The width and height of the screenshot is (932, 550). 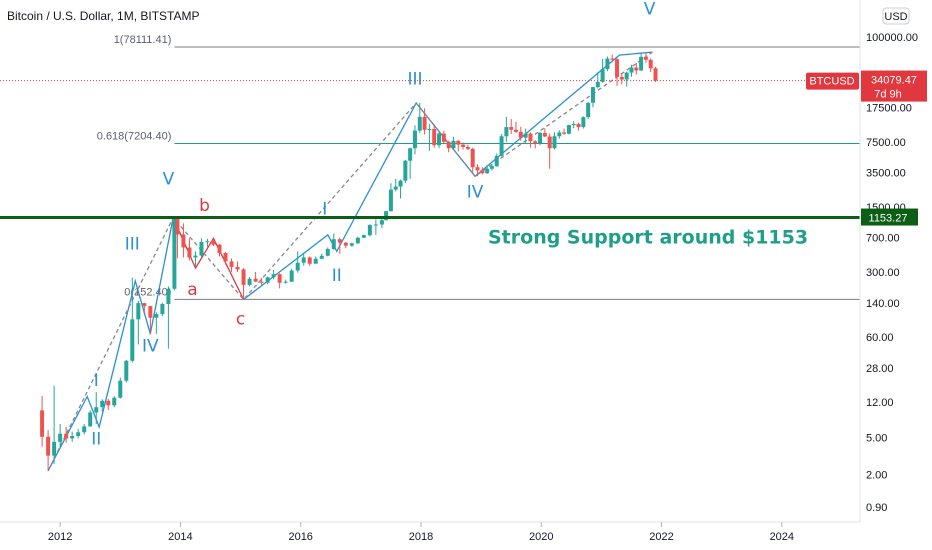 What do you see at coordinates (889, 109) in the screenshot?
I see `y-tick-label: 17500.00` at bounding box center [889, 109].